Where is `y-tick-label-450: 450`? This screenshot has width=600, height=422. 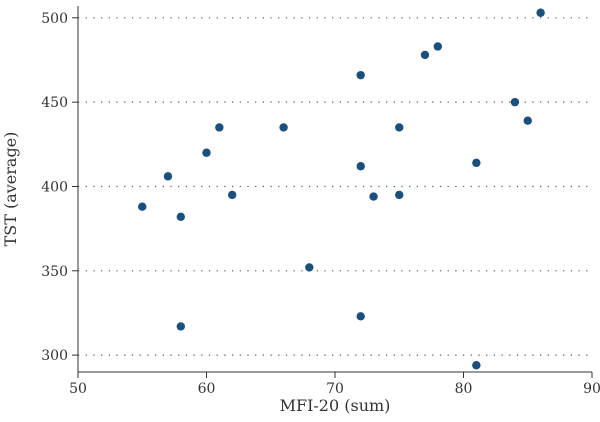
y-tick-label-450: 450 is located at coordinates (54, 103).